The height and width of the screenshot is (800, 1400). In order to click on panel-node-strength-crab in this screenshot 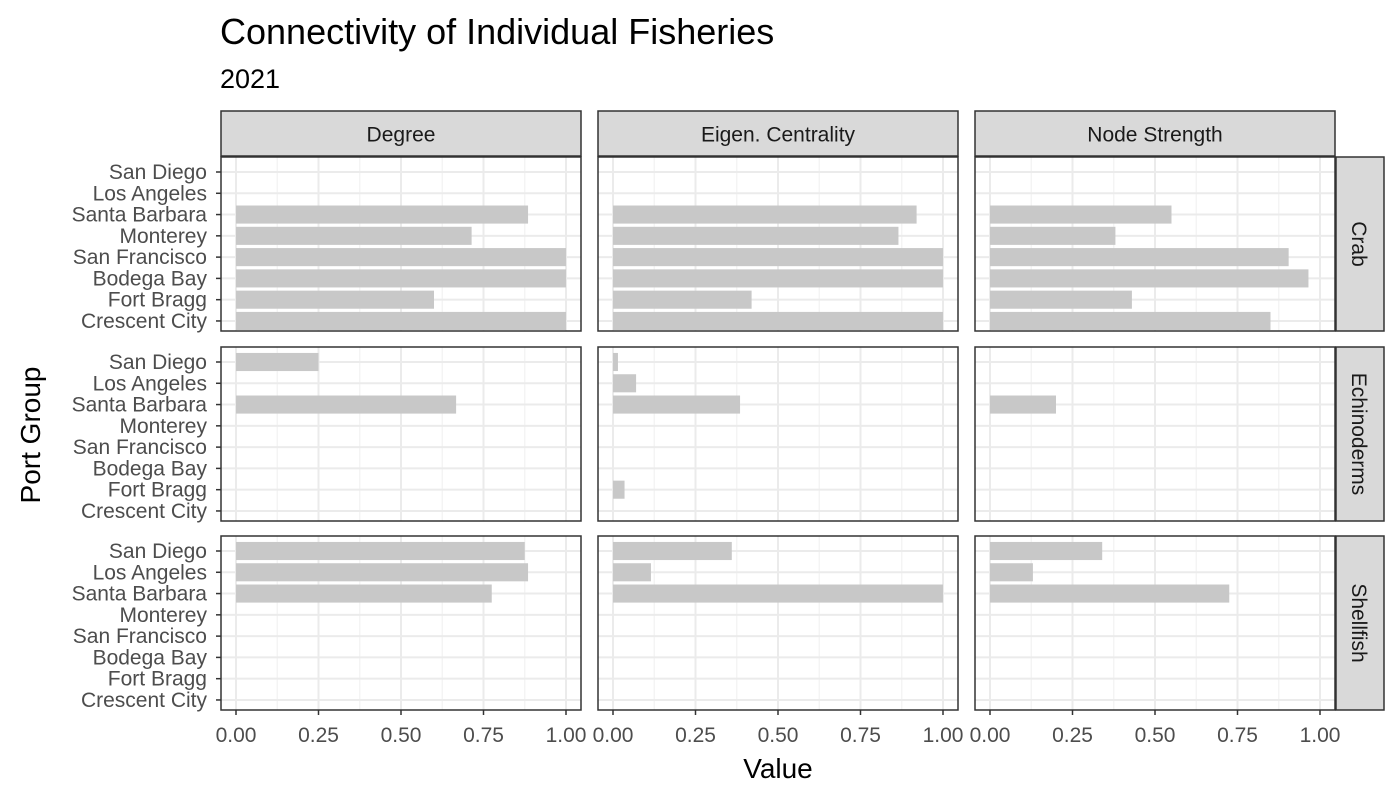, I will do `click(1155, 244)`.